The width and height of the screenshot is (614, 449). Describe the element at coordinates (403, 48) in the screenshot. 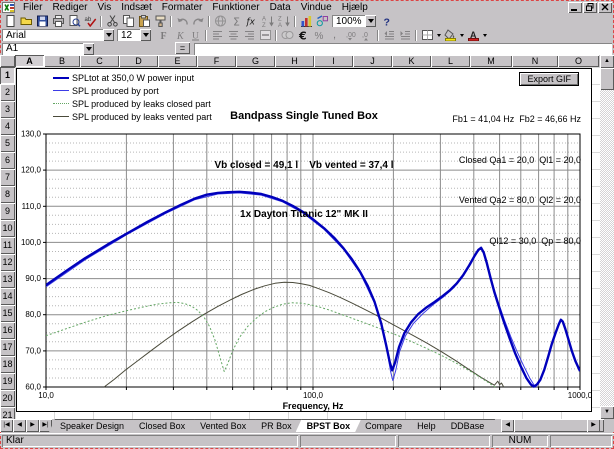

I see `formula-input` at that location.